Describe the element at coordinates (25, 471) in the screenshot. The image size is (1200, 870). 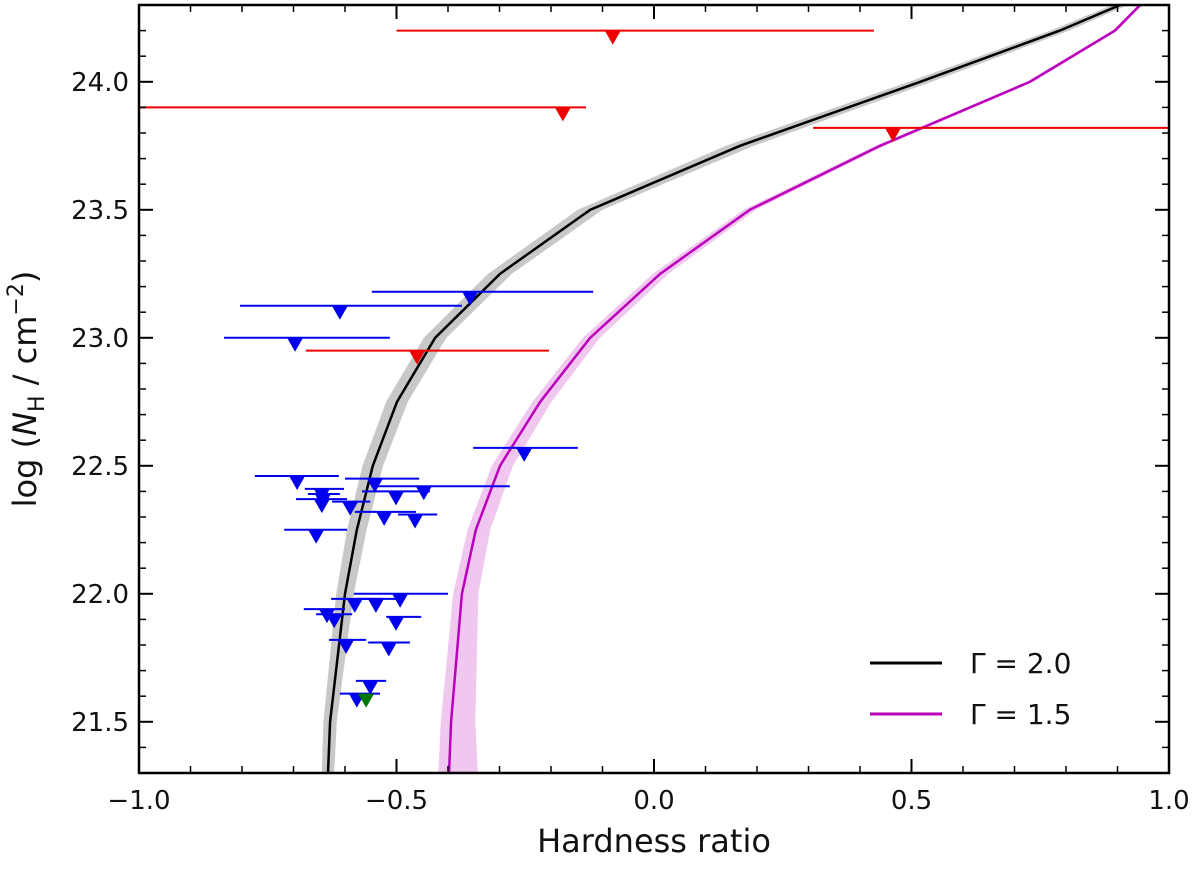
I see `y-label-part: log (` at that location.